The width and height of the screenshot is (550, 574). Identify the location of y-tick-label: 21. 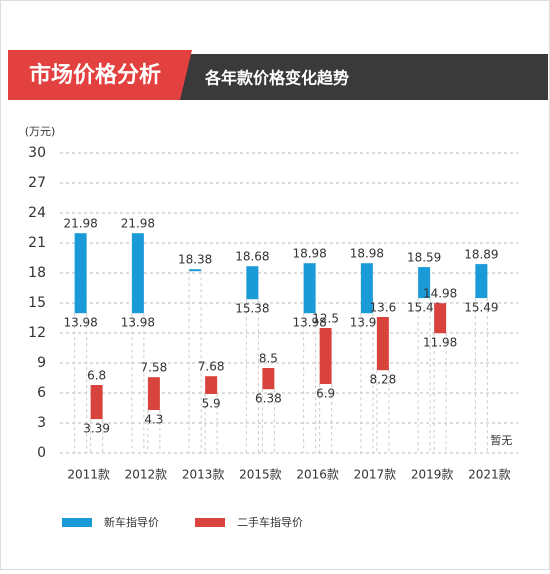
(37, 243).